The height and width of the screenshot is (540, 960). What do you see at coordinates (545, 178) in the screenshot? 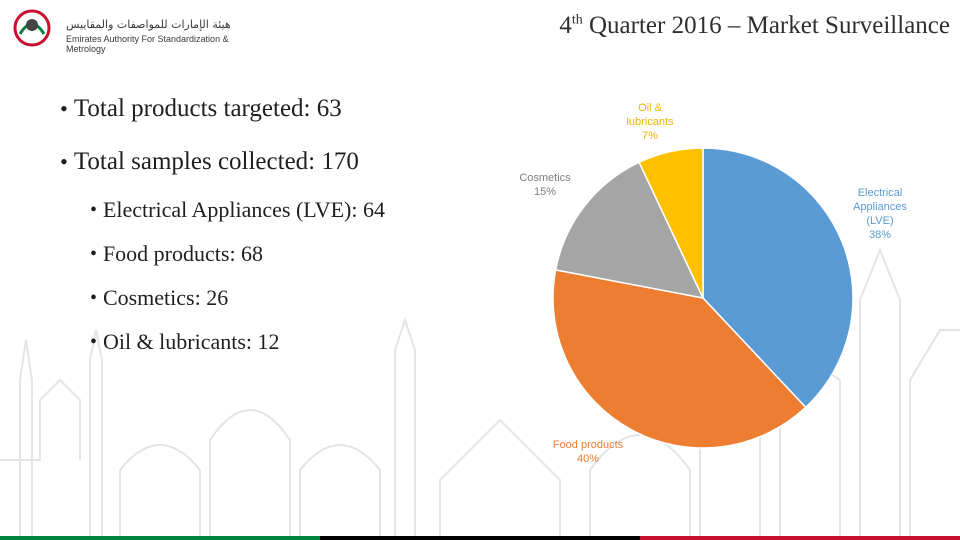
I see `data-label-category: Cosmetics` at bounding box center [545, 178].